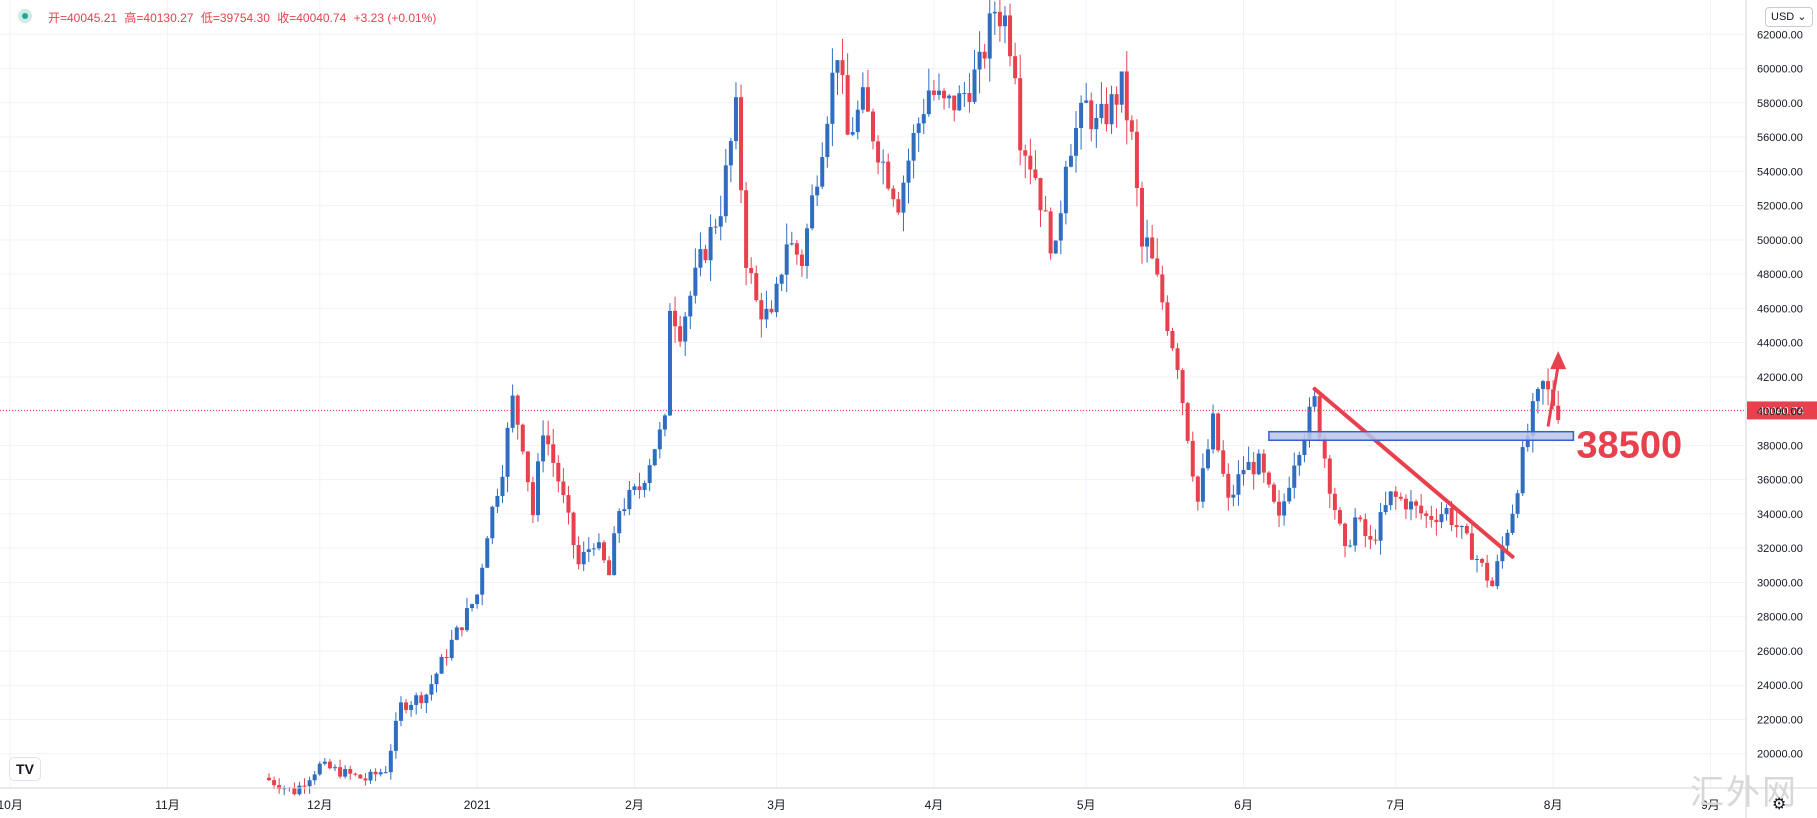  What do you see at coordinates (1780, 138) in the screenshot?
I see `y-tick-label: 56000.00` at bounding box center [1780, 138].